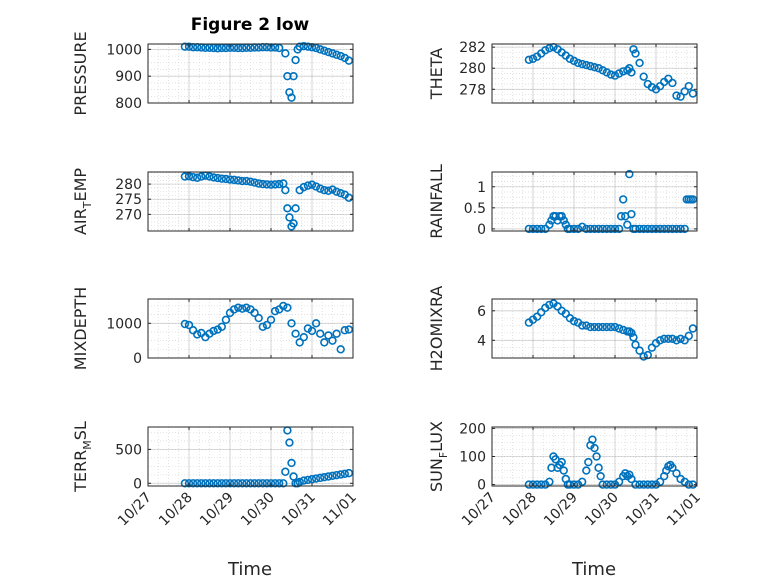 This screenshot has width=778, height=583. Describe the element at coordinates (212, 73) in the screenshot. I see `subplot-pressure: 800 900 1000 PRESSURE` at that location.